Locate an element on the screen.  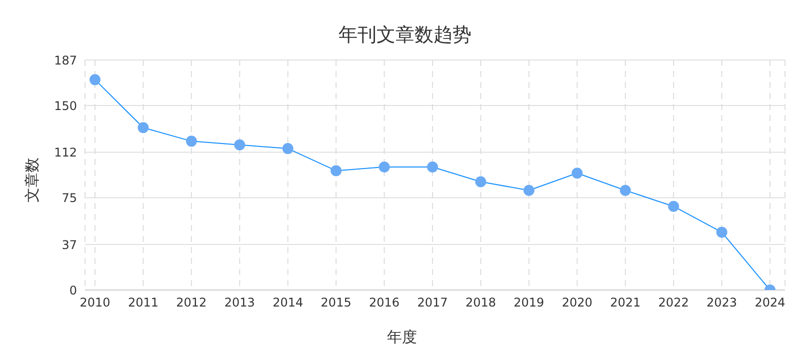
y-tick-label: 187 is located at coordinates (65, 60).